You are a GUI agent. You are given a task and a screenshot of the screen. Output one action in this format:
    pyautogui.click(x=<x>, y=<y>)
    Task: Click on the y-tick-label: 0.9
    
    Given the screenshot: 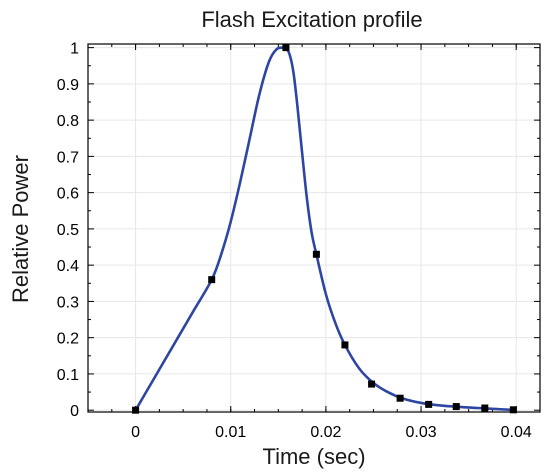 What is the action you would take?
    pyautogui.click(x=68, y=85)
    